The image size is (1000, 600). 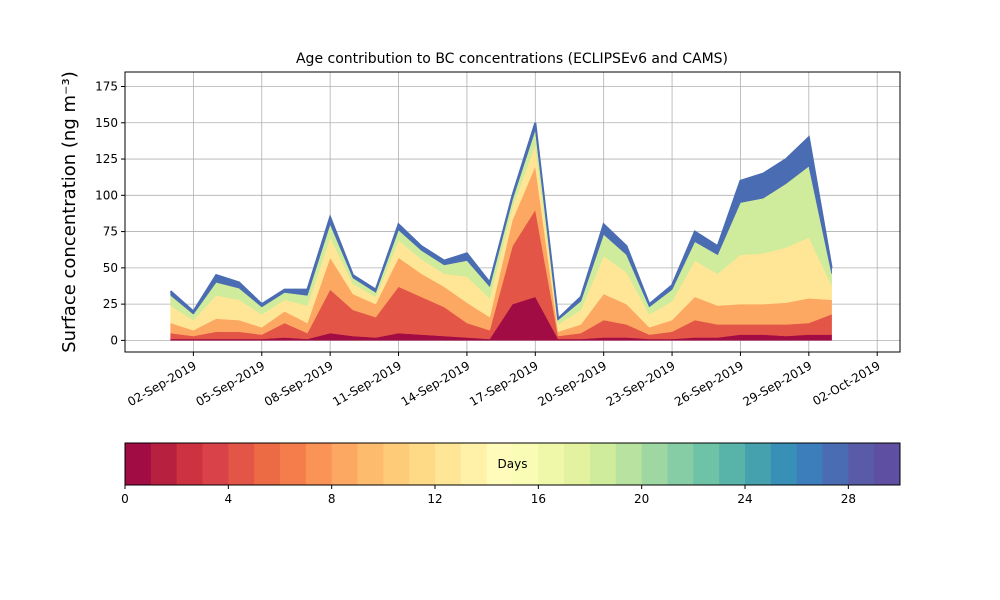 I want to click on y-tick-label: 175, so click(x=106, y=87).